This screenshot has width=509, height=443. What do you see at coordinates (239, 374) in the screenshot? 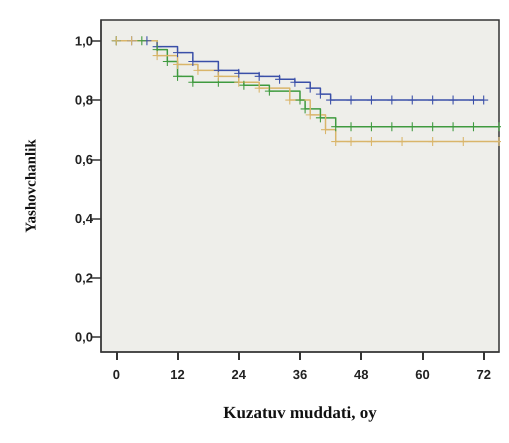
I see `x-tick-label: 24` at bounding box center [239, 374].